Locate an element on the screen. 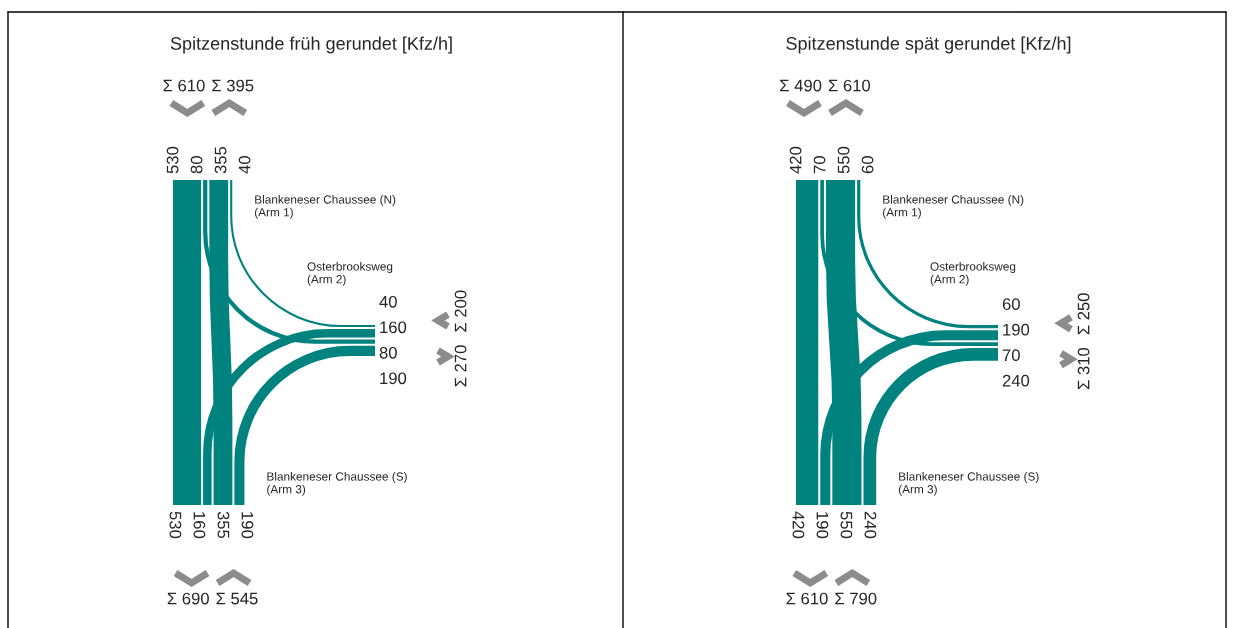 The image size is (1234, 628). text: Spitzenstunde früh gerundet [Kfz/h] is located at coordinates (311, 45).